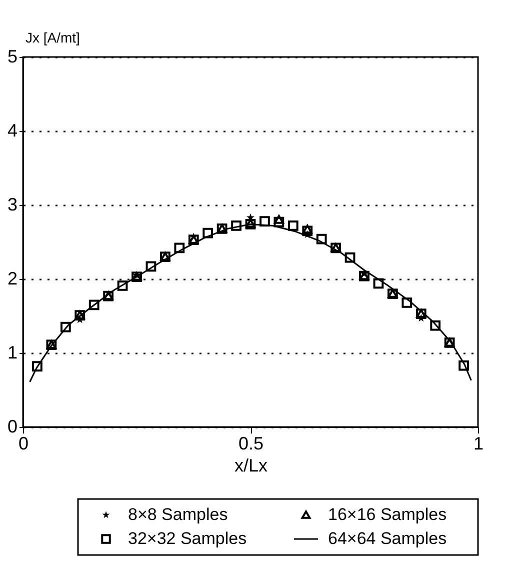  What do you see at coordinates (387, 514) in the screenshot?
I see `legend-label: 16×16 Samples` at bounding box center [387, 514].